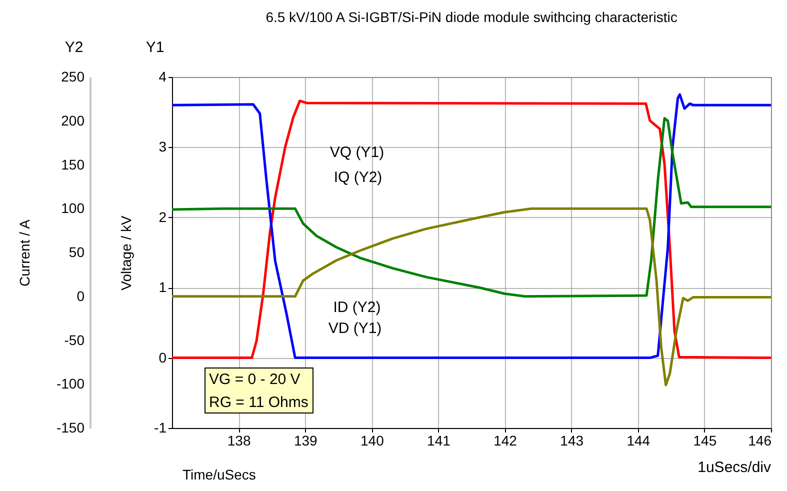  I want to click on text: 1uSecs/div, so click(735, 467).